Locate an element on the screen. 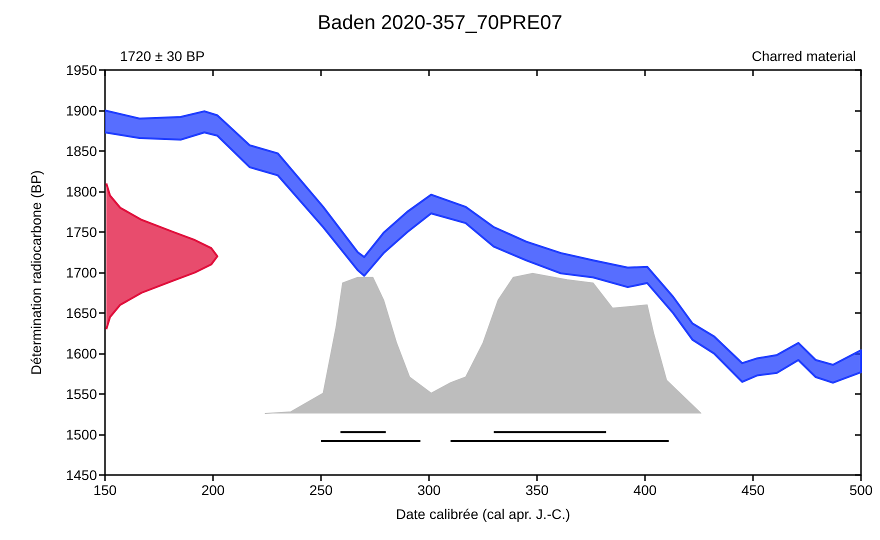  y-tick-label: 1900 is located at coordinates (82, 110).